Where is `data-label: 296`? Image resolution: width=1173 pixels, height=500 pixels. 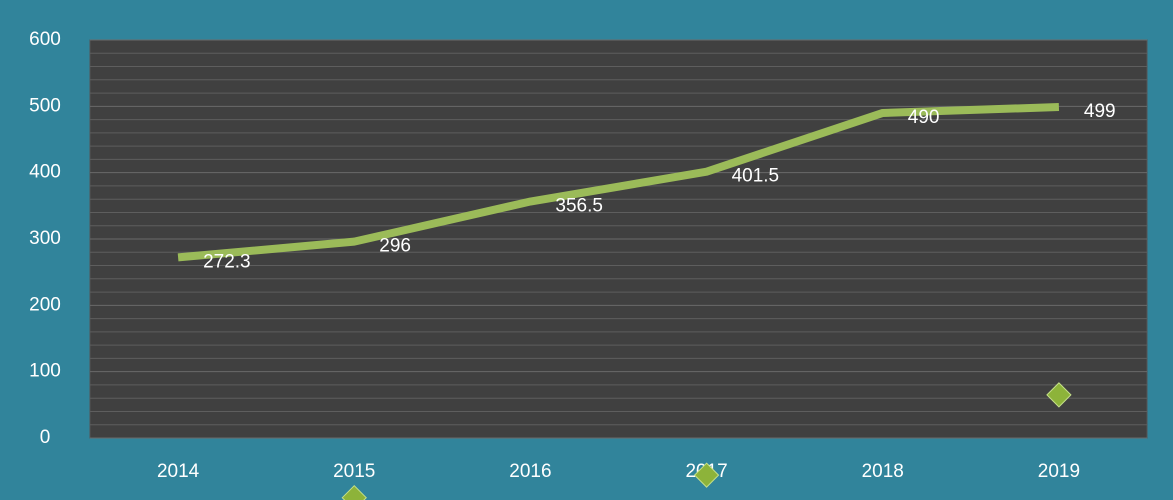
data-label: 296 is located at coordinates (395, 246).